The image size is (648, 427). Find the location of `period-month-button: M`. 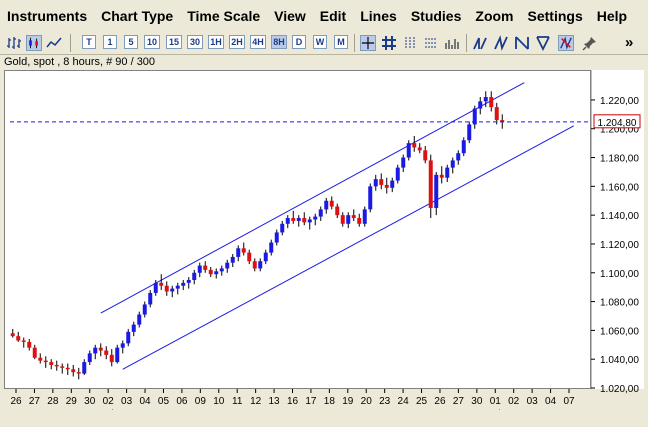

period-month-button: M is located at coordinates (341, 42).